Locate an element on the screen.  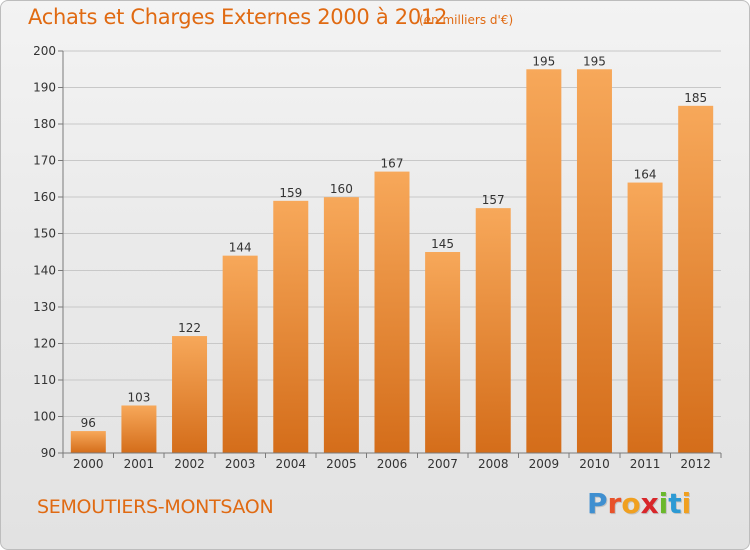
bar-2011 is located at coordinates (645, 317).